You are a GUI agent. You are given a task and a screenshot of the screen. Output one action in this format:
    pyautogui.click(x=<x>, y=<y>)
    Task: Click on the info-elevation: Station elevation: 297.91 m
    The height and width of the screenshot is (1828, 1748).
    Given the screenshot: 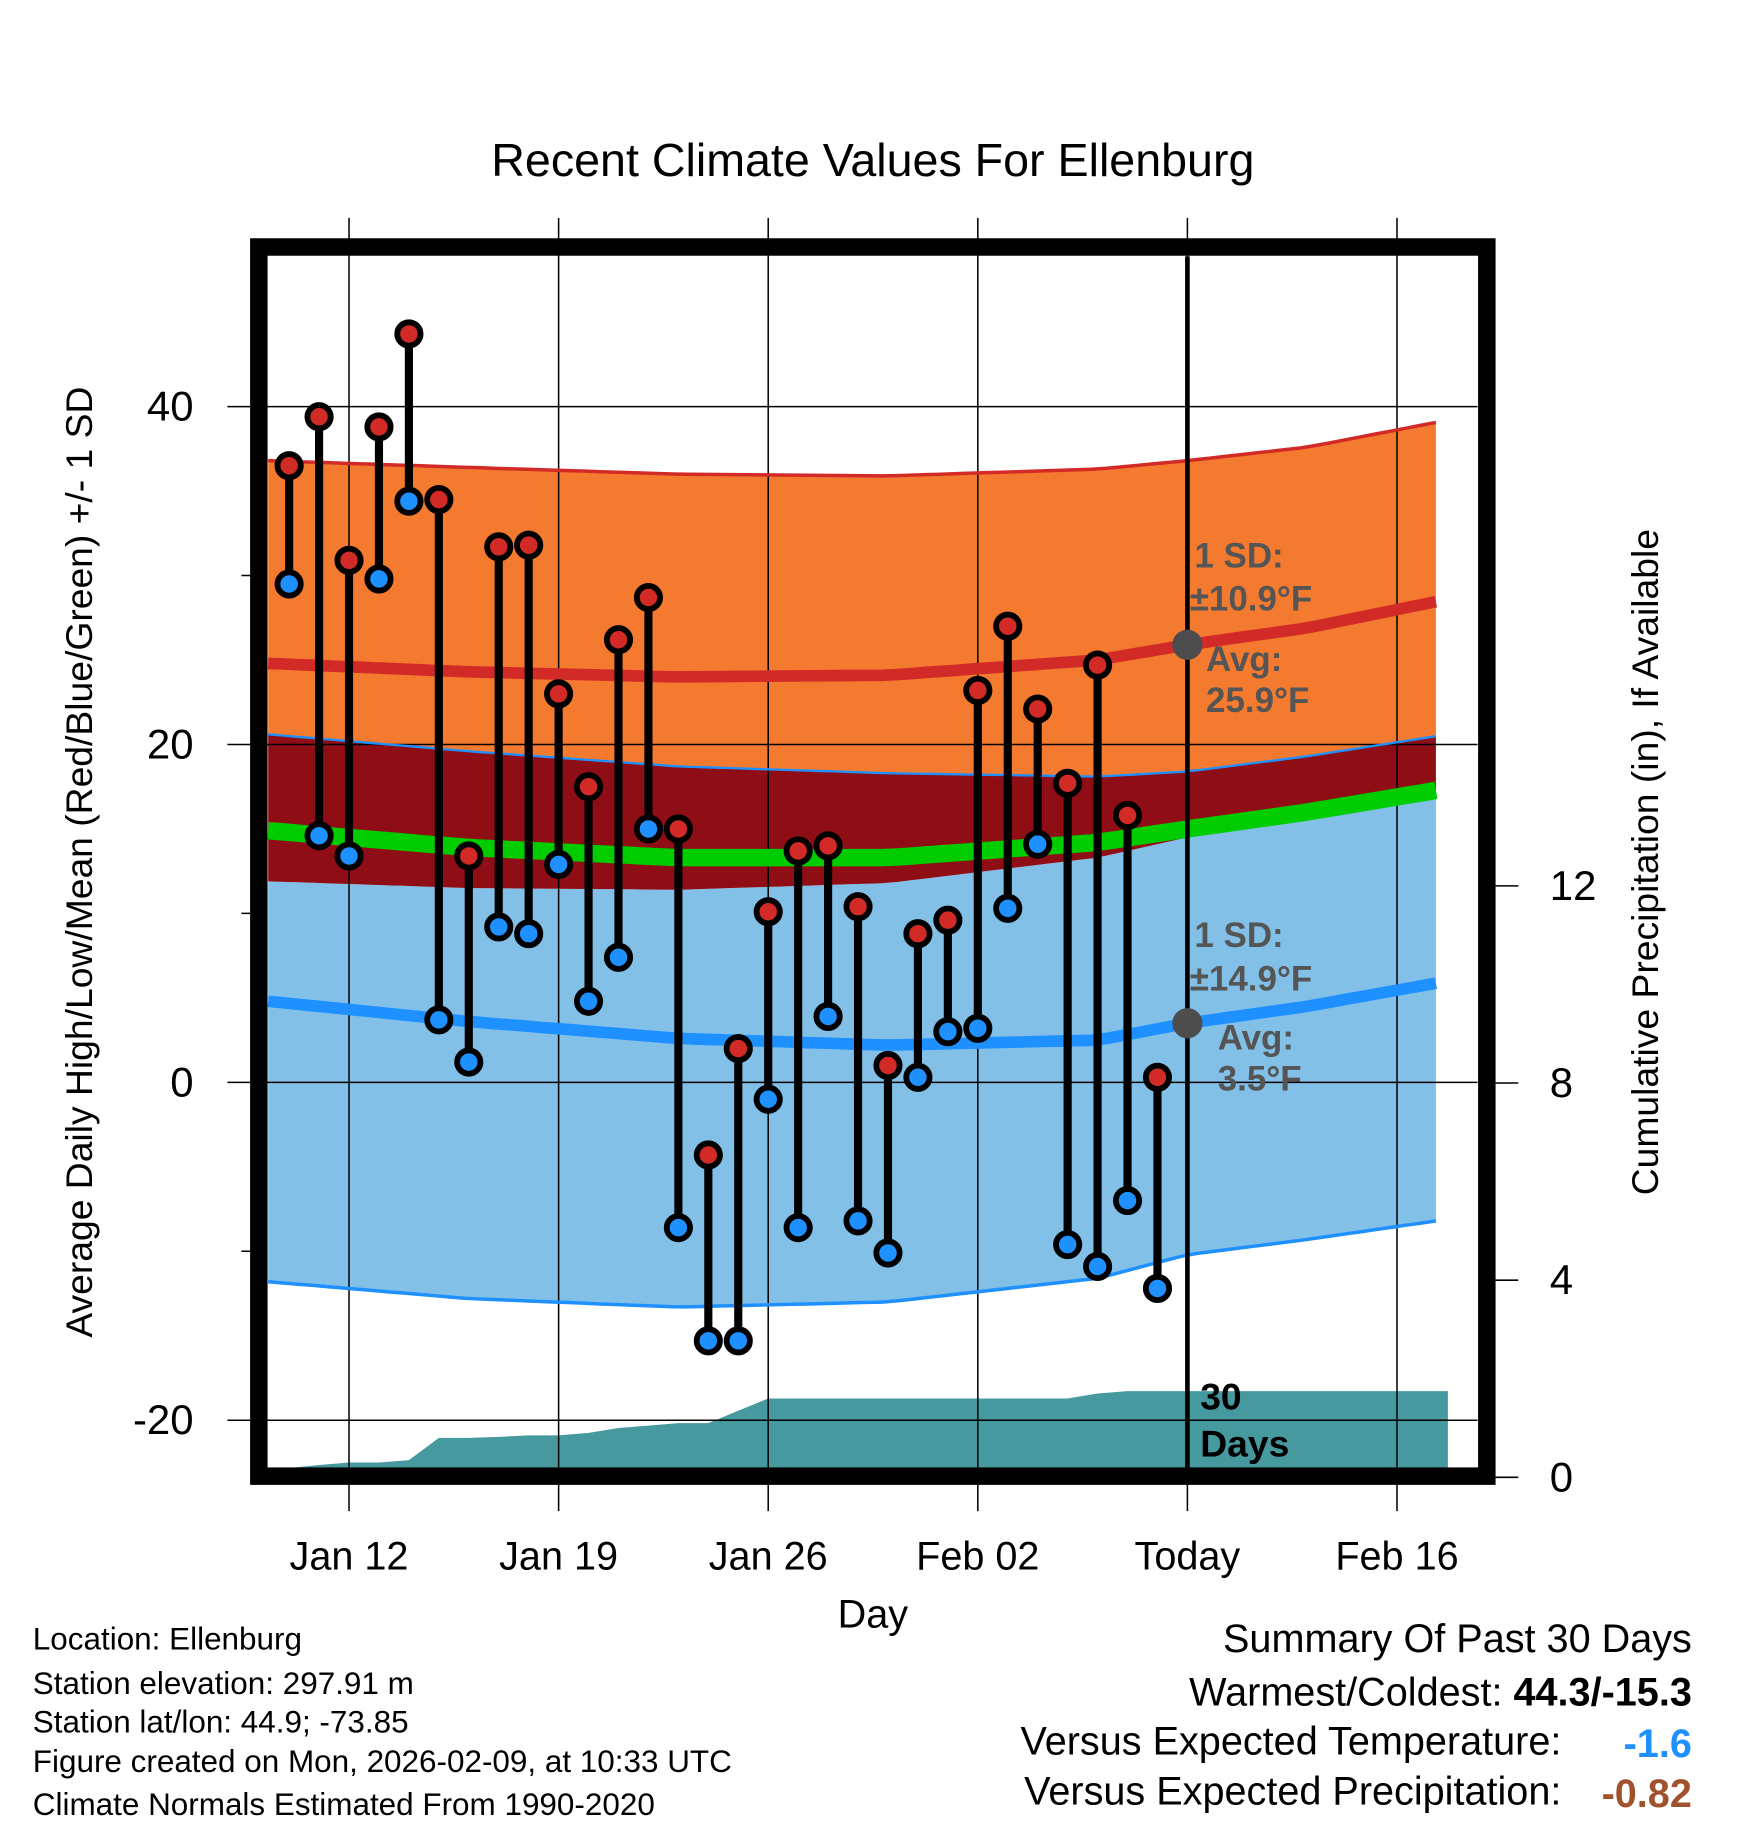 What is the action you would take?
    pyautogui.click(x=223, y=1683)
    